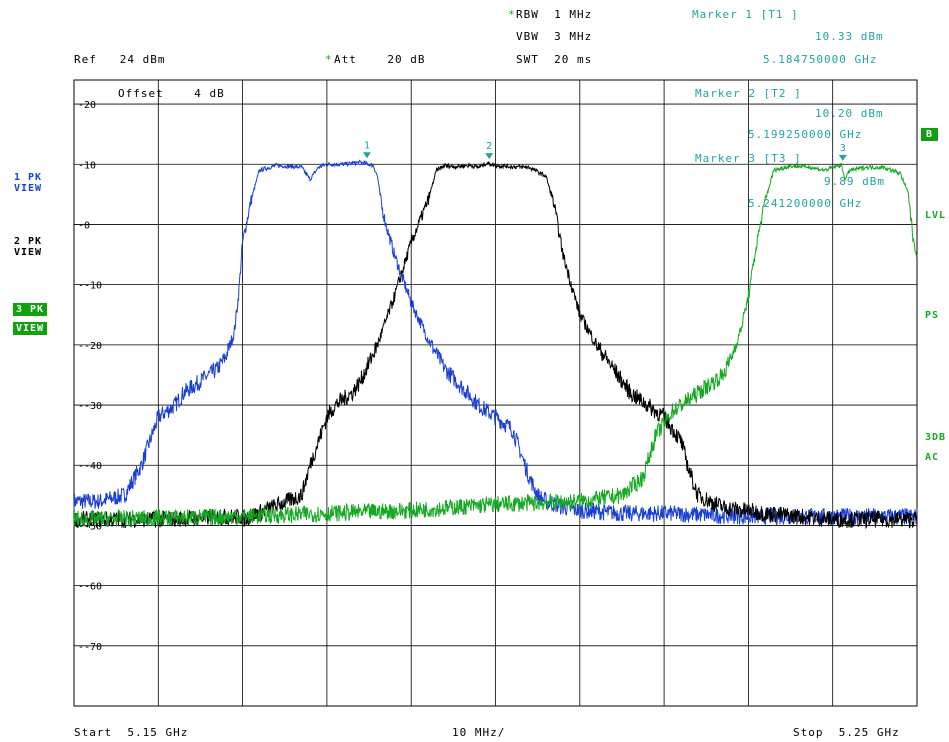 This screenshot has height=742, width=949. What do you see at coordinates (329, 59) in the screenshot?
I see `att-star-2: *` at bounding box center [329, 59].